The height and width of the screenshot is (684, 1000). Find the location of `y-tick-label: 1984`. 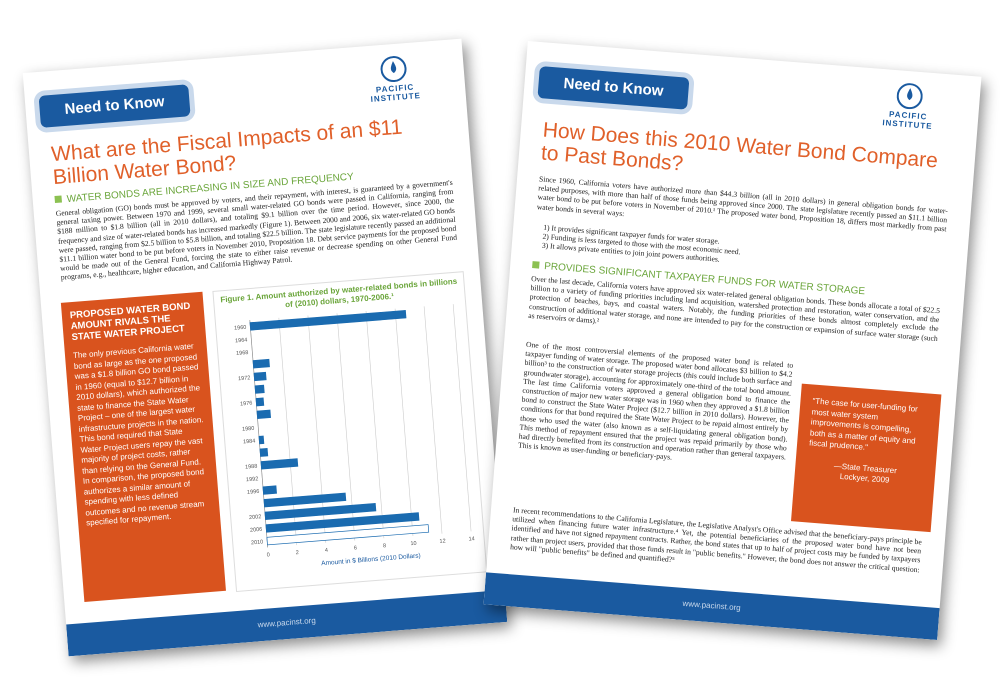

y-tick-label: 1984 is located at coordinates (249, 441).